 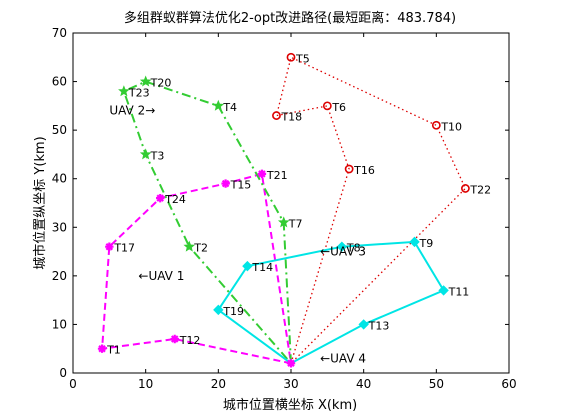 I want to click on target-marker-t8, so click(x=342, y=246).